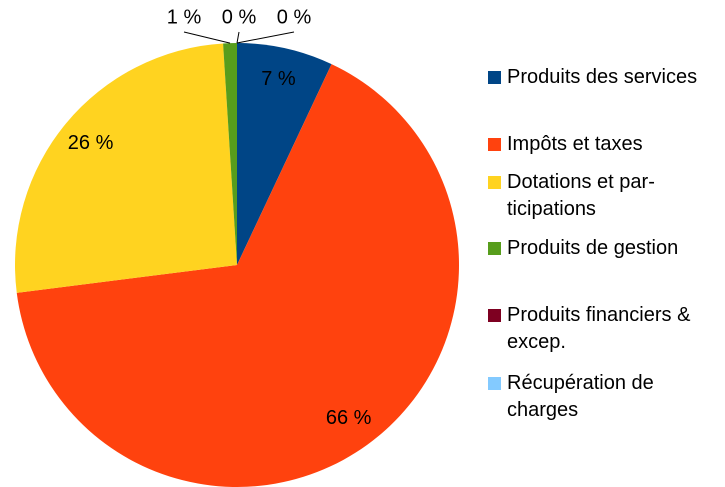 The width and height of the screenshot is (725, 487). I want to click on data-label: 7 %, so click(278, 79).